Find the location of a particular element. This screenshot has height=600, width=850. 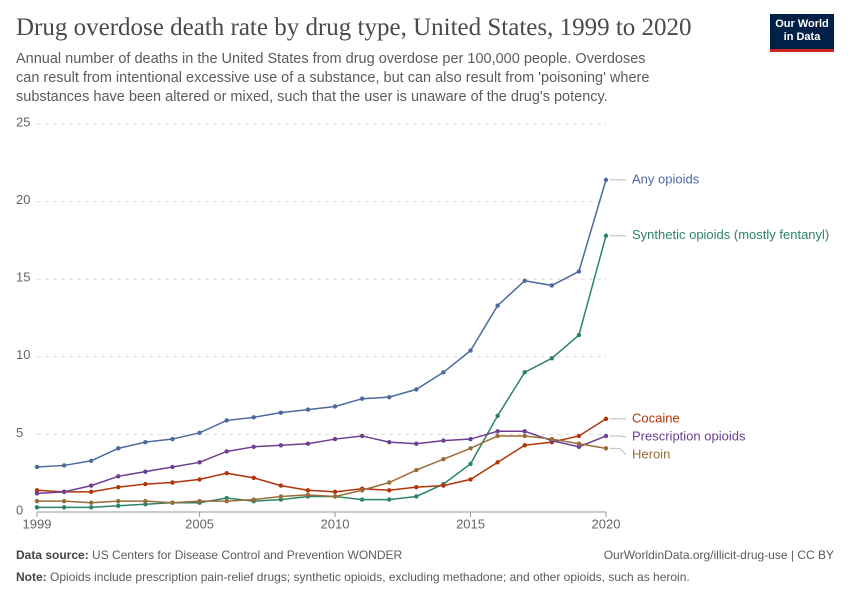

x-tick-label: 2010 is located at coordinates (335, 523).